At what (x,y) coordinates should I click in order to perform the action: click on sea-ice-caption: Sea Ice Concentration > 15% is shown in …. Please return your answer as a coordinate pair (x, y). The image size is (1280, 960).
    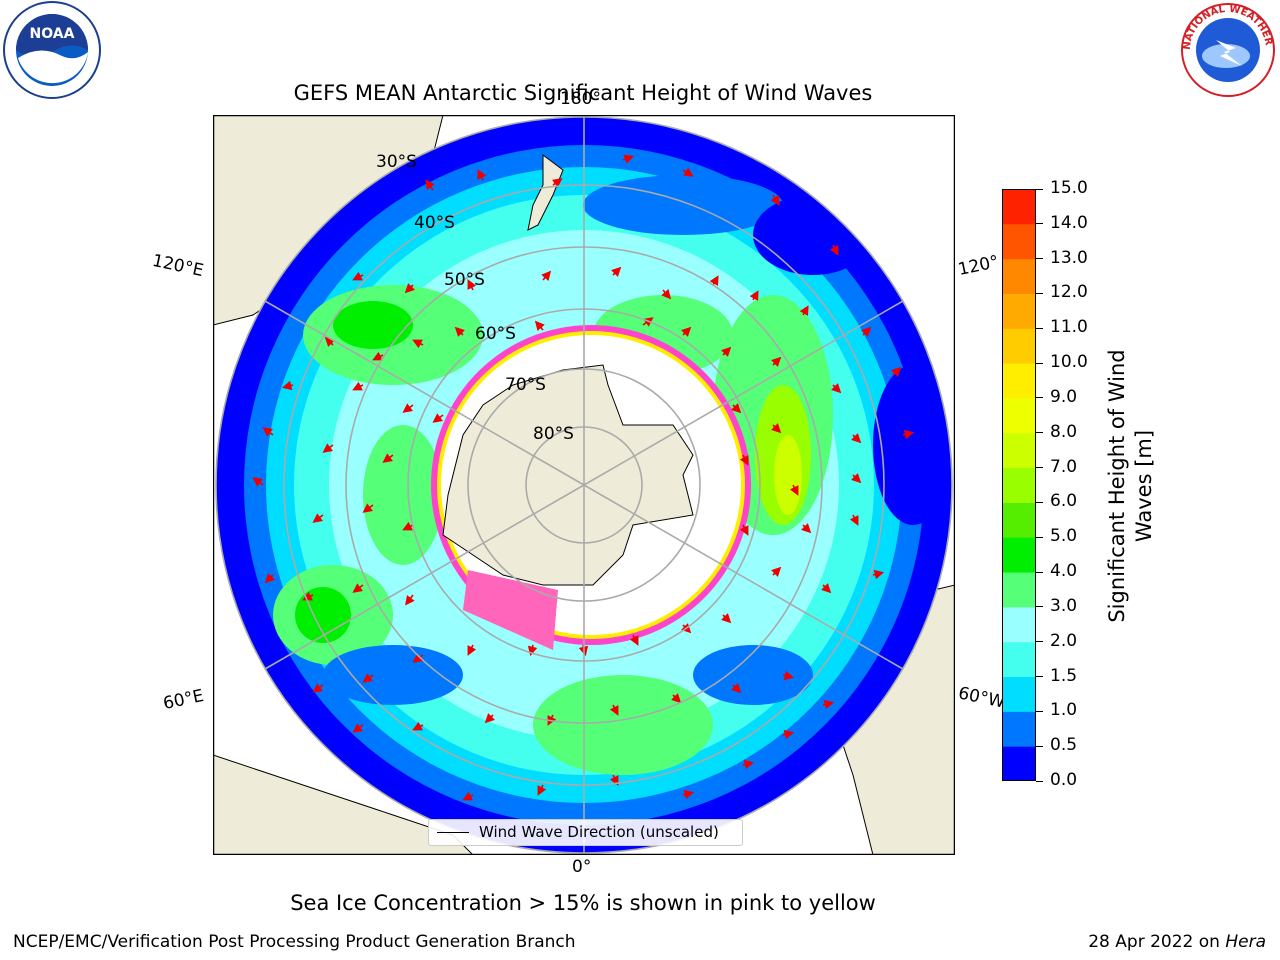
    Looking at the image, I should click on (583, 903).